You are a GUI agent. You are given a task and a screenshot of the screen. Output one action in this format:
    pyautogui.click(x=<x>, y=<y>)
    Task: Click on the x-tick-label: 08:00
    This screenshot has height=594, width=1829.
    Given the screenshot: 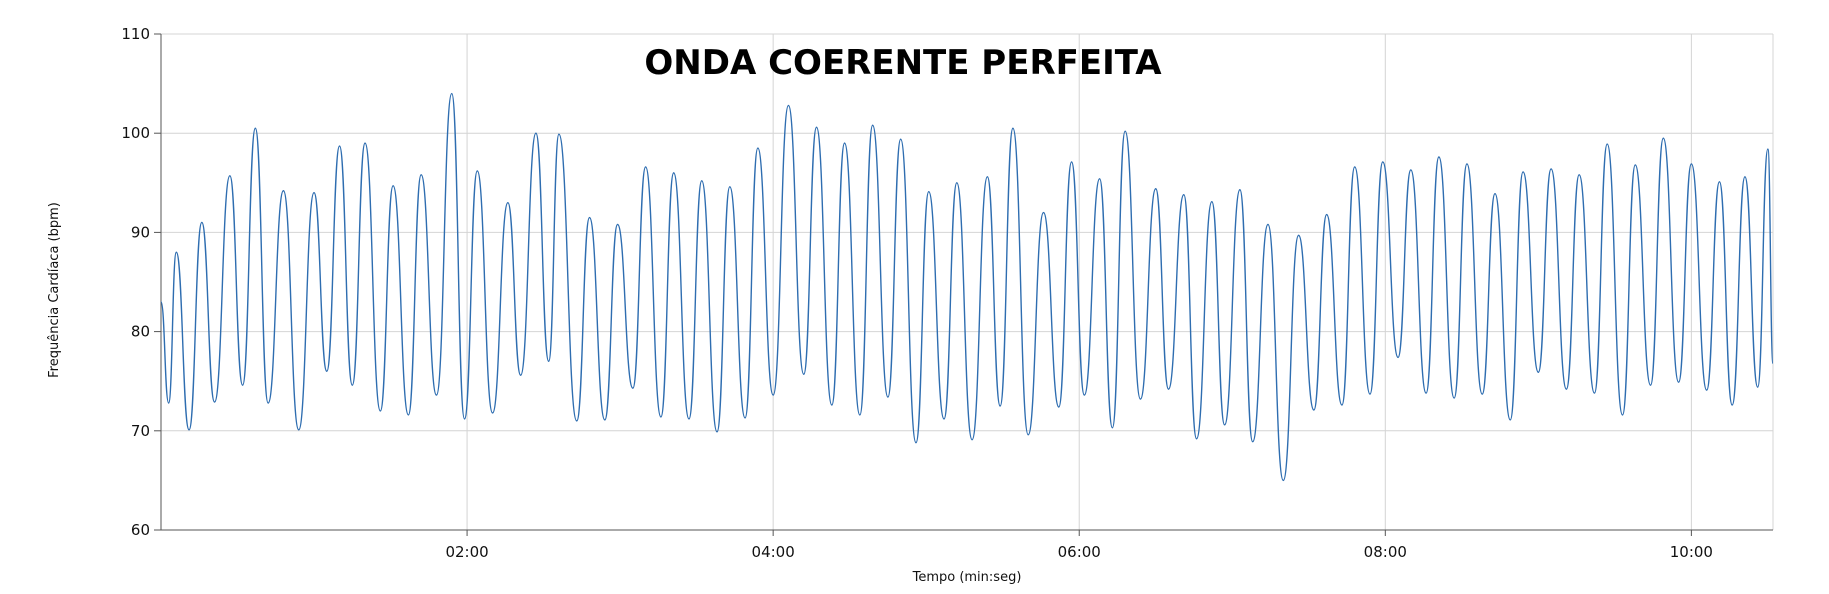 What is the action you would take?
    pyautogui.click(x=1385, y=552)
    